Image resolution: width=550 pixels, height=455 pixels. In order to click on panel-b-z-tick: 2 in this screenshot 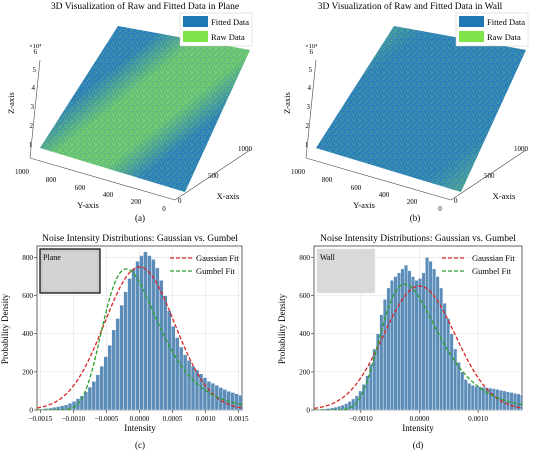, I will do `click(308, 126)`.